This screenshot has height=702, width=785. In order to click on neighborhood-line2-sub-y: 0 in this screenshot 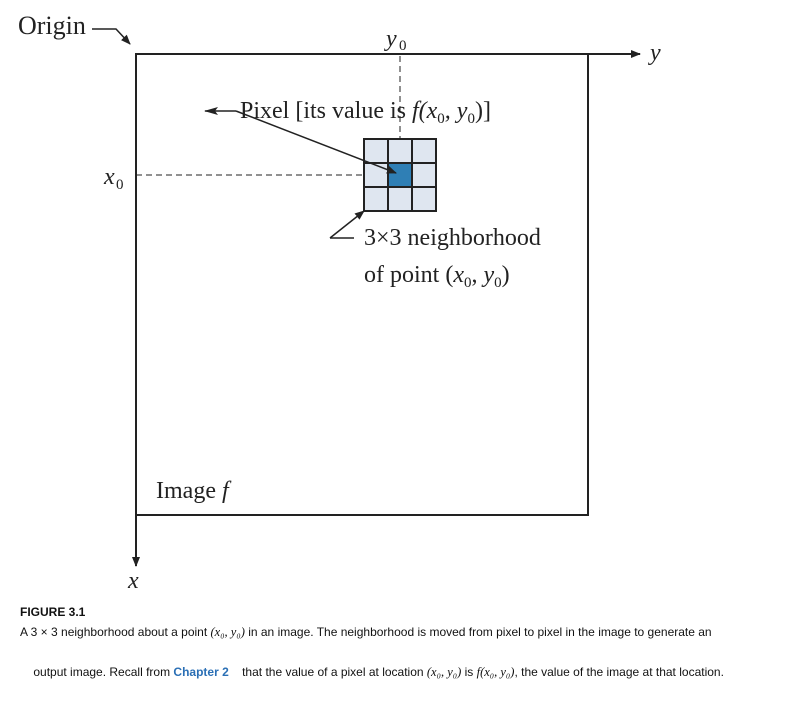, I will do `click(498, 283)`.